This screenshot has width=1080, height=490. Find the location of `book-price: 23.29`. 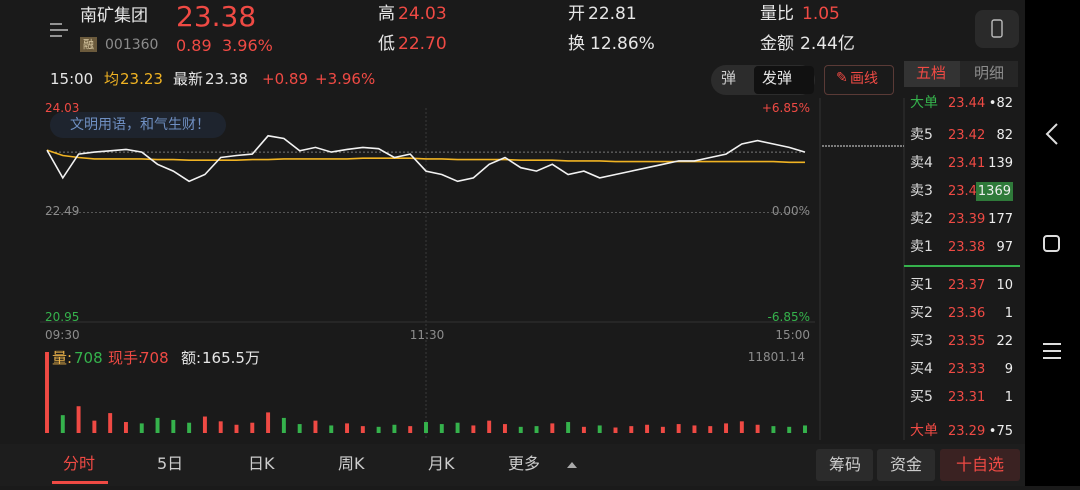

book-price: 23.29 is located at coordinates (967, 431).